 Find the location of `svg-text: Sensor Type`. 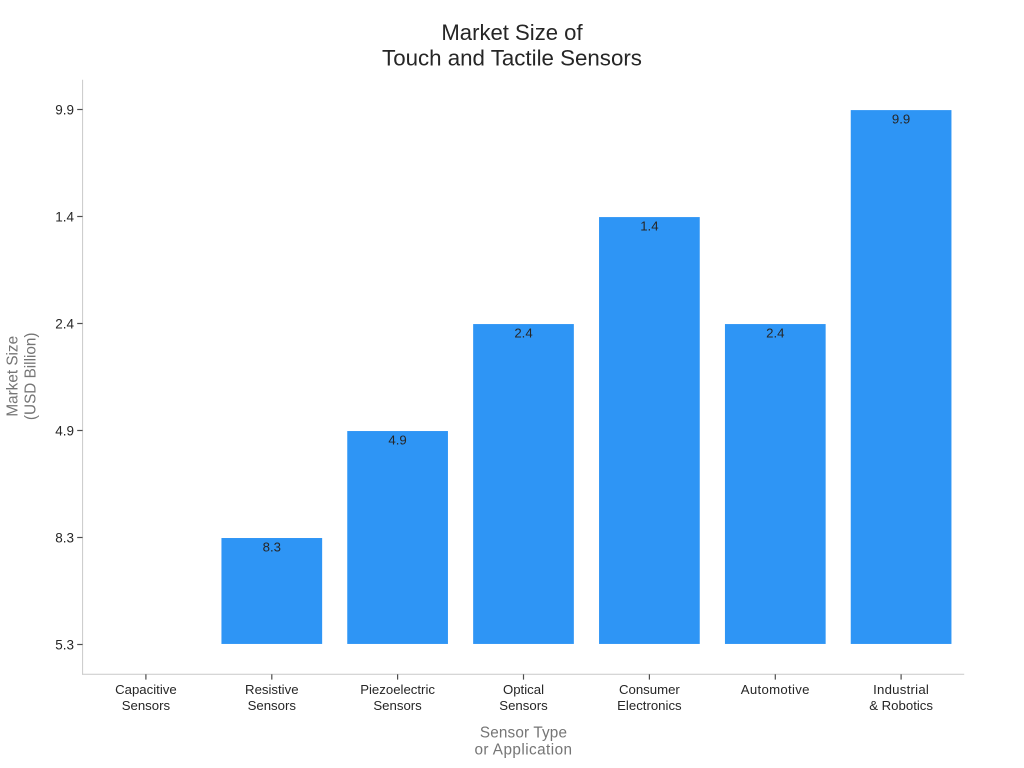

svg-text: Sensor Type is located at coordinates (523, 732).